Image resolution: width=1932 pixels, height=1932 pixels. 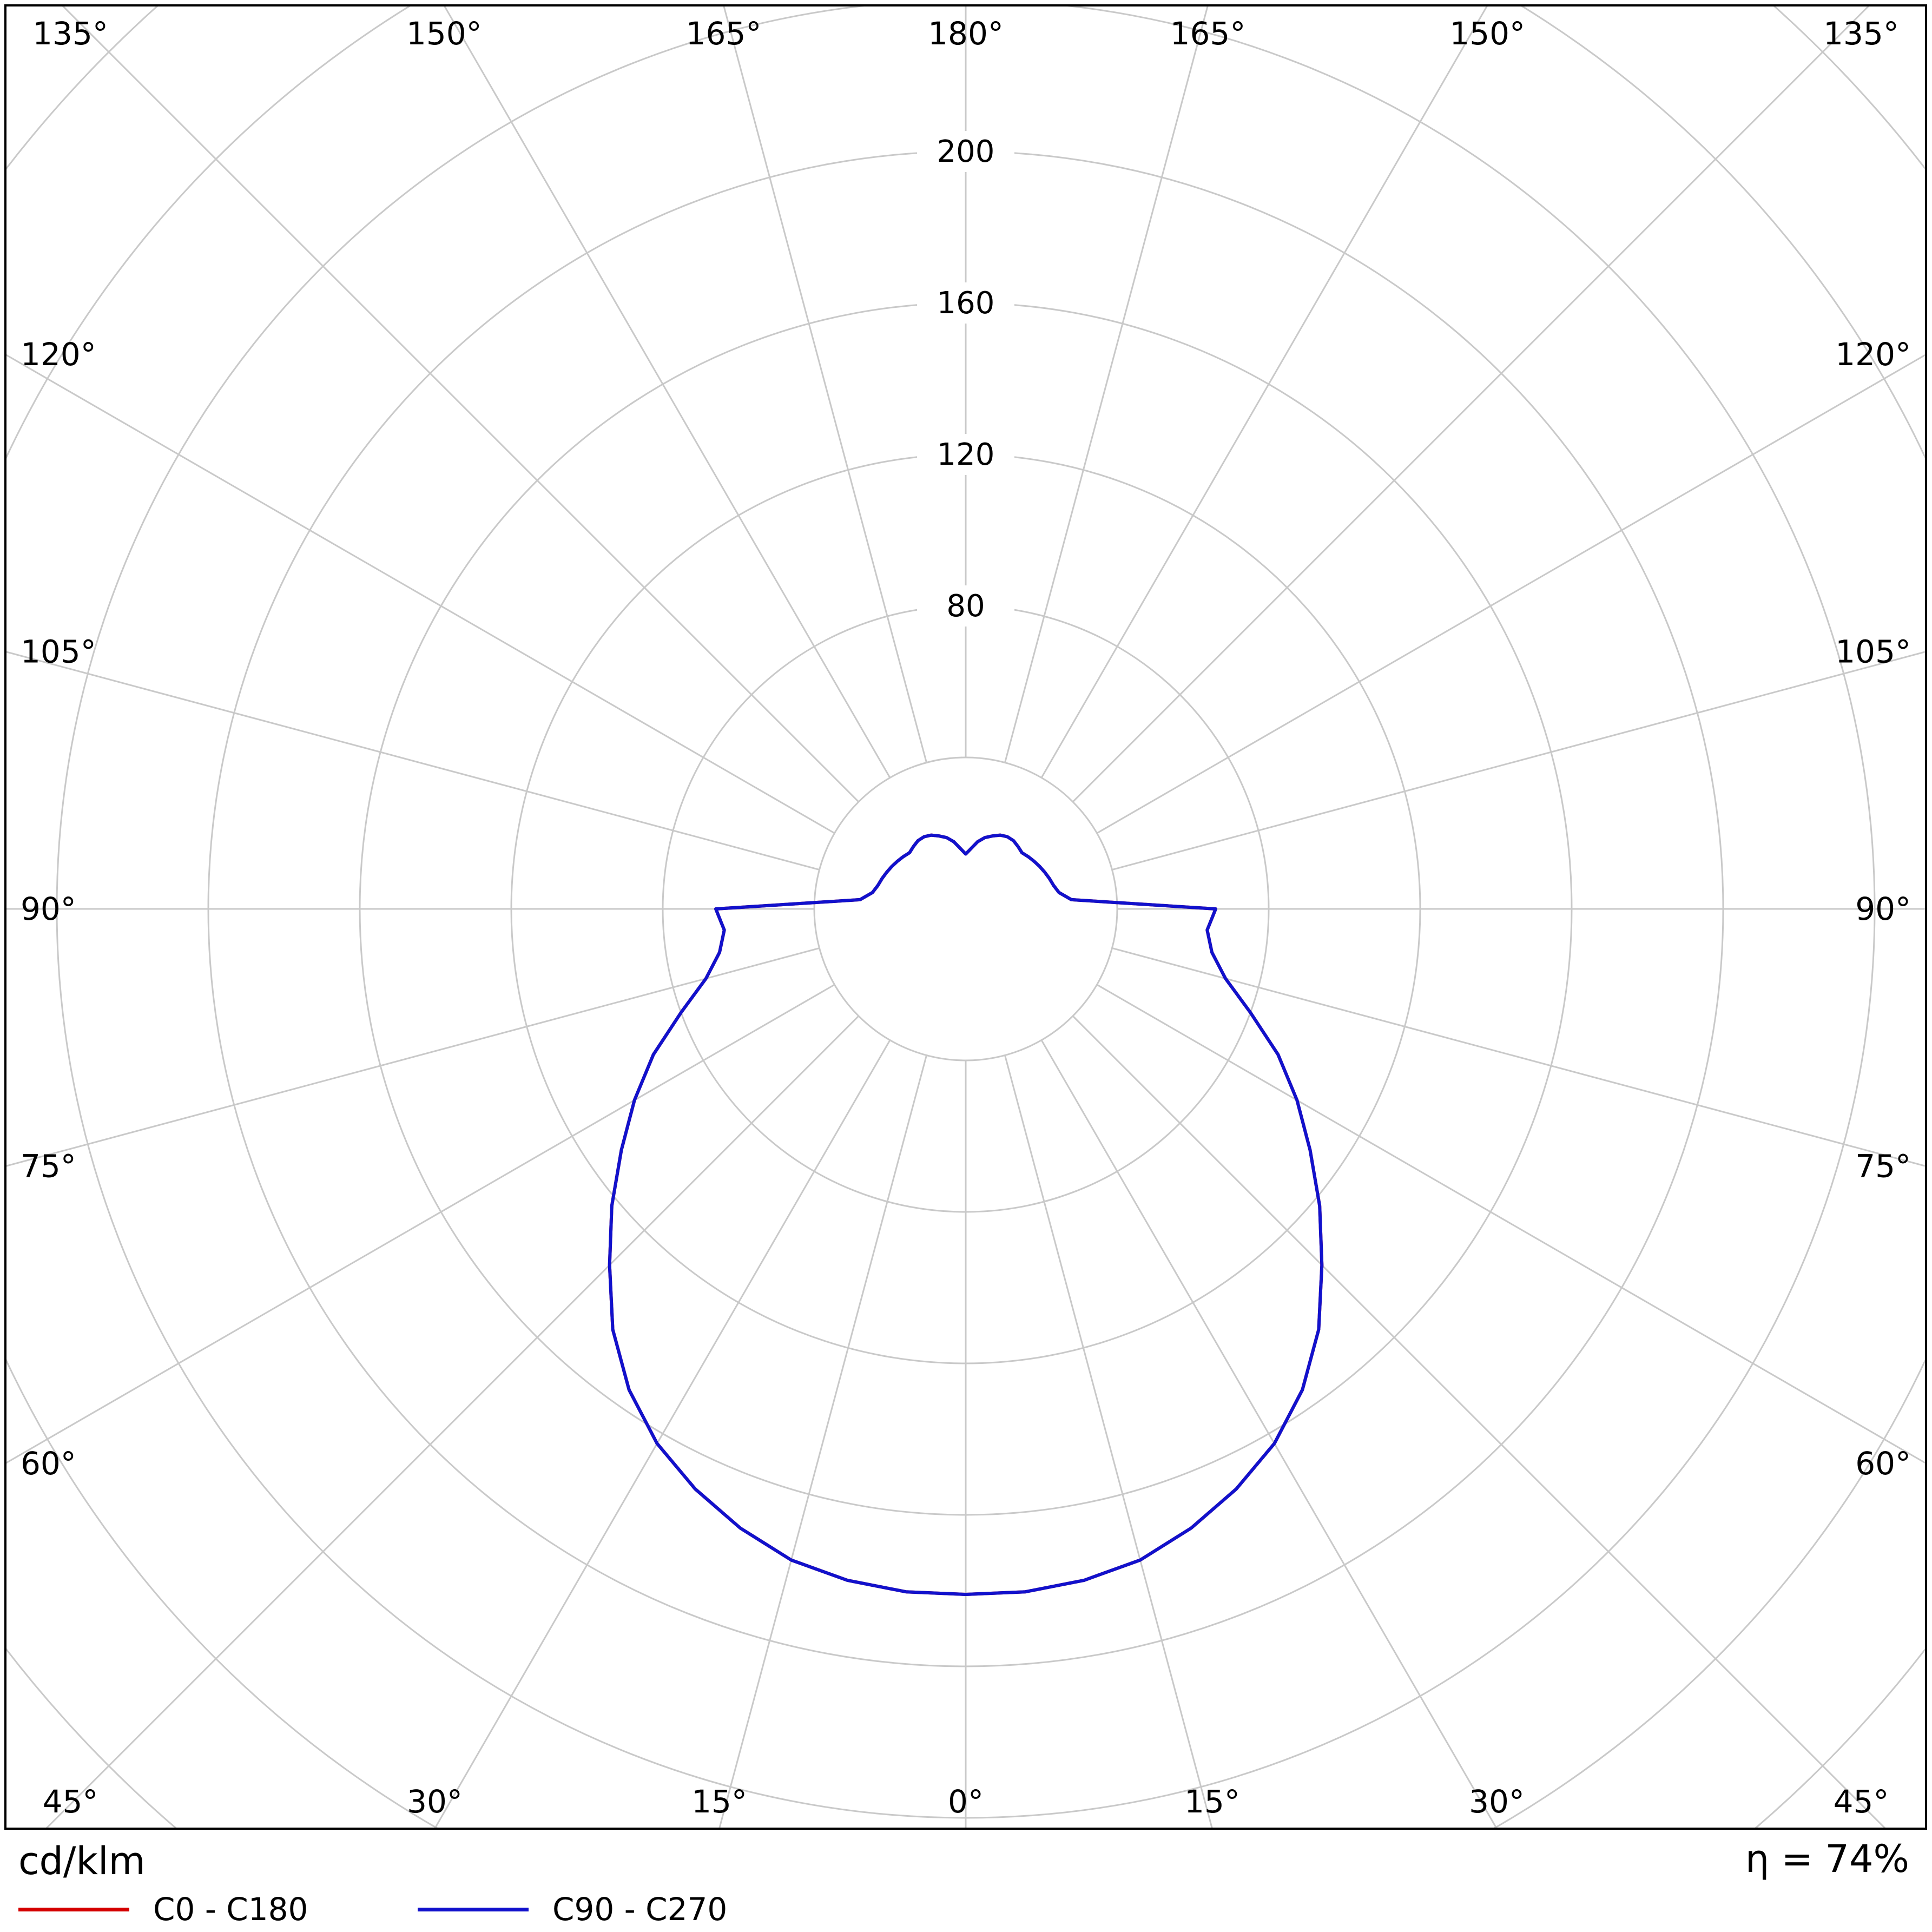 I want to click on ring-label: 160, so click(x=966, y=303).